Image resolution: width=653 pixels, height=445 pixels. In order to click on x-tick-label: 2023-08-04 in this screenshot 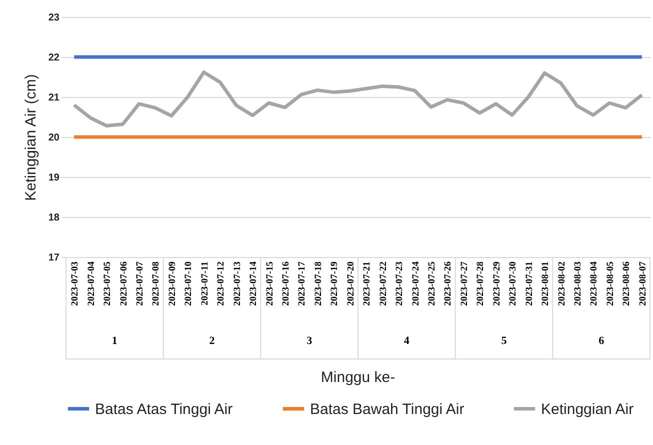, I will do `click(595, 283)`.